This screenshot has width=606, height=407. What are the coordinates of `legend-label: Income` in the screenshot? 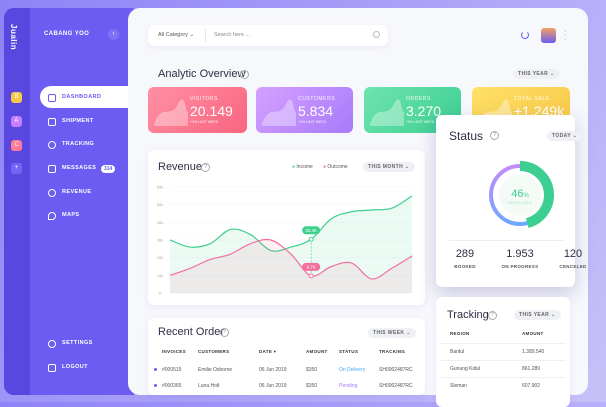 It's located at (304, 167).